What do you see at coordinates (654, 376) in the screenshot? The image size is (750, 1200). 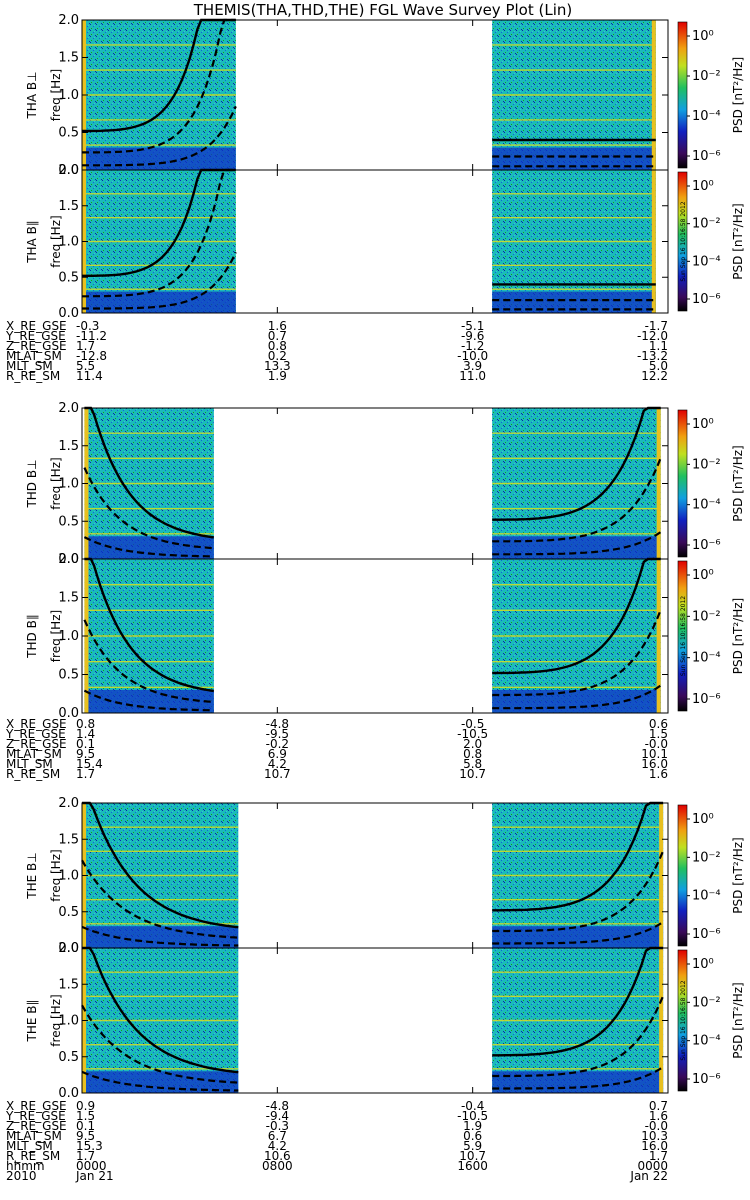 I see `ephemeris-value: 12.2` at bounding box center [654, 376].